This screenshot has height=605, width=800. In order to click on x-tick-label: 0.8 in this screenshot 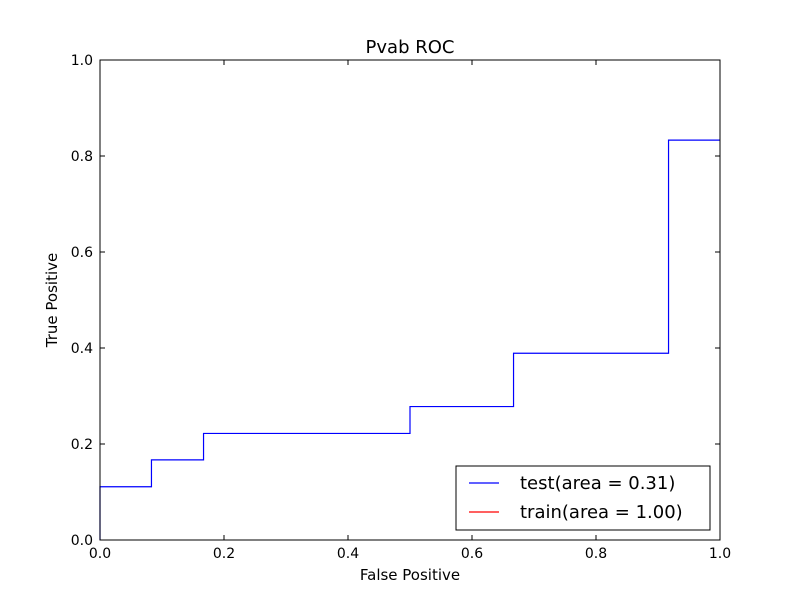, I will do `click(596, 554)`.